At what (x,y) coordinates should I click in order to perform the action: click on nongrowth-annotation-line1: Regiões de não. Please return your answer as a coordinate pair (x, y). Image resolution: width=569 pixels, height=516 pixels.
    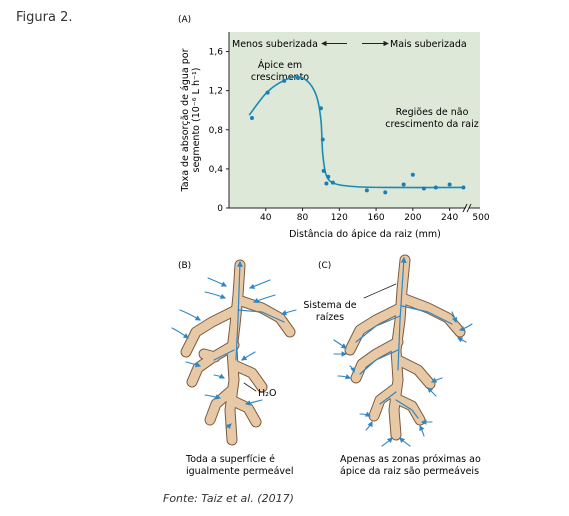
    Looking at the image, I should click on (432, 112).